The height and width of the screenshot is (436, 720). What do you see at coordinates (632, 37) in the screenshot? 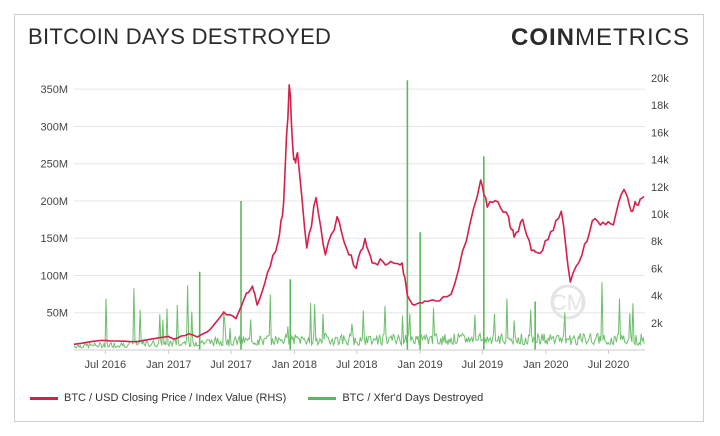
I see `logo-light-text: METRICS` at bounding box center [632, 37].